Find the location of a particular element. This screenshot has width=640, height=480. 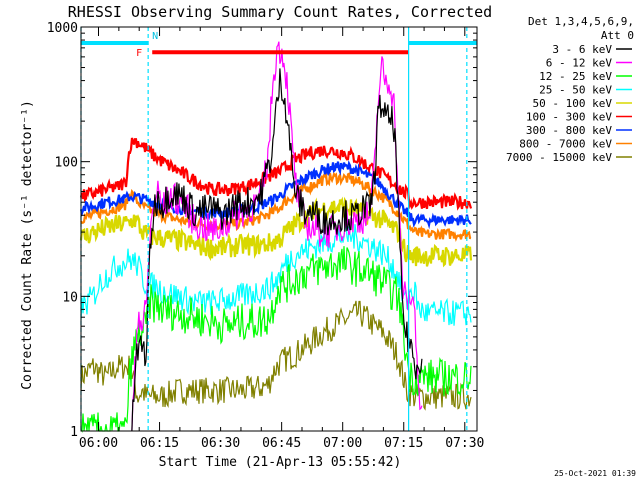

y-tick-label: 1000 is located at coordinates (62, 28).